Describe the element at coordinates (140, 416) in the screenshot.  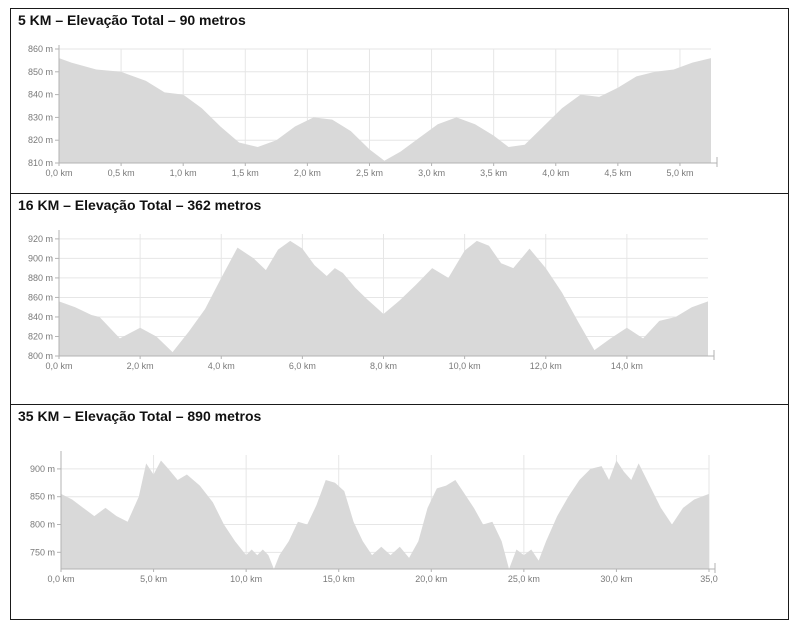
I see `chart-title-35km: 35 KM – Elevação Total – 890 metros` at that location.